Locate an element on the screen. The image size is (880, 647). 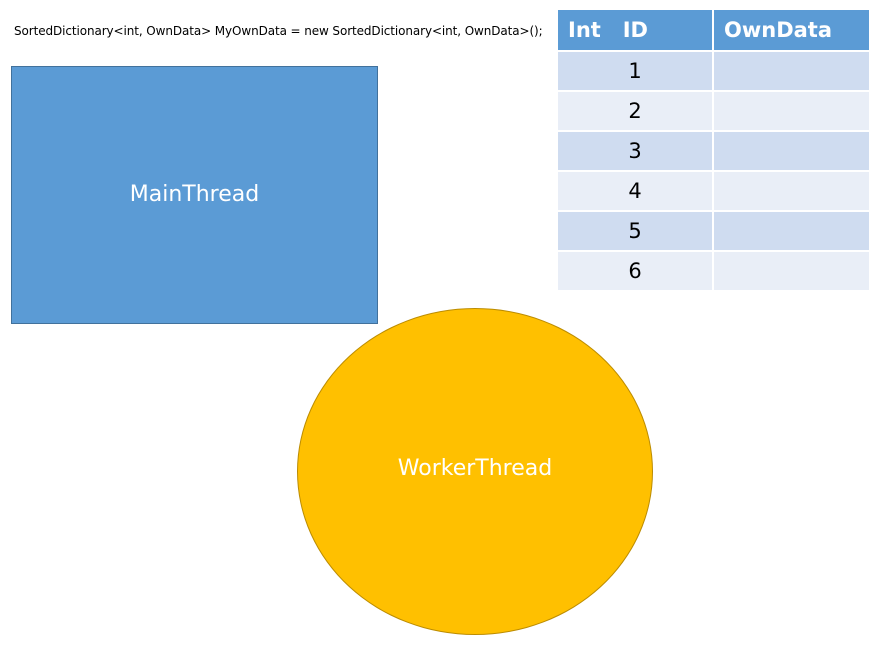
main-thread-label: MainThread is located at coordinates (194, 194).